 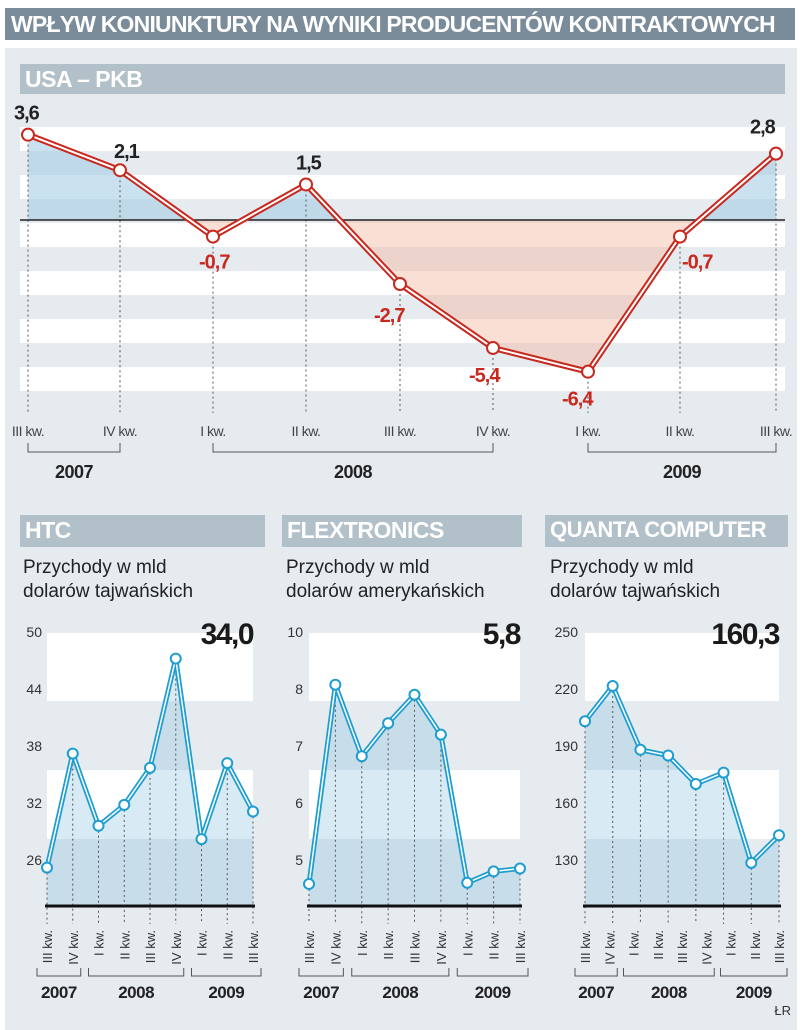 I want to click on htc-subtitle: Przychody w mld dolarów tajwańskich, so click(x=108, y=580).